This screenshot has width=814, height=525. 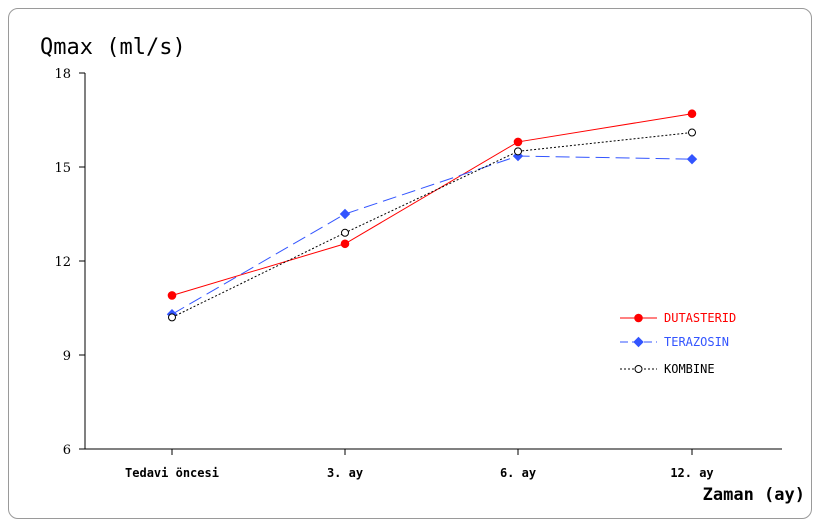 I want to click on legend-item-terazosin: TERAZOSIN, so click(x=674, y=342).